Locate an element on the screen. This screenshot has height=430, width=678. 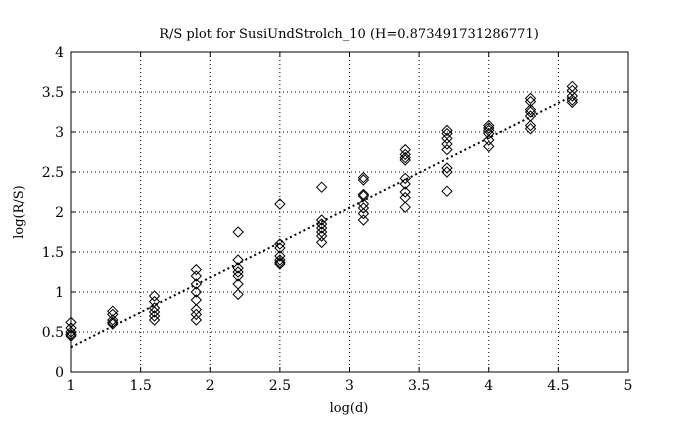
y-tick-label: 4 is located at coordinates (59, 53).